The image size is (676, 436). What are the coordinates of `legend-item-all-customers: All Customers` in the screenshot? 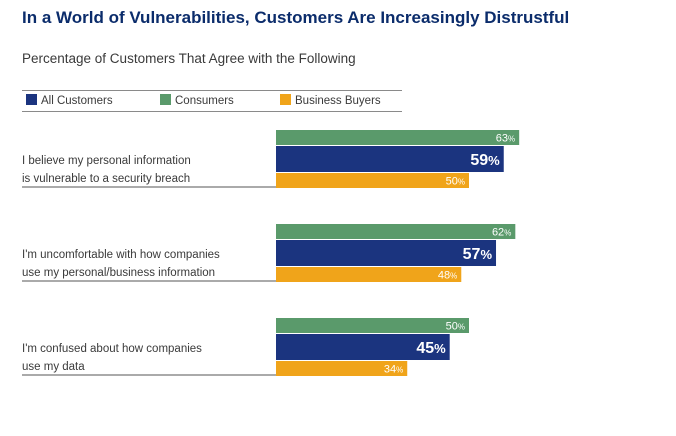 It's located at (69, 100).